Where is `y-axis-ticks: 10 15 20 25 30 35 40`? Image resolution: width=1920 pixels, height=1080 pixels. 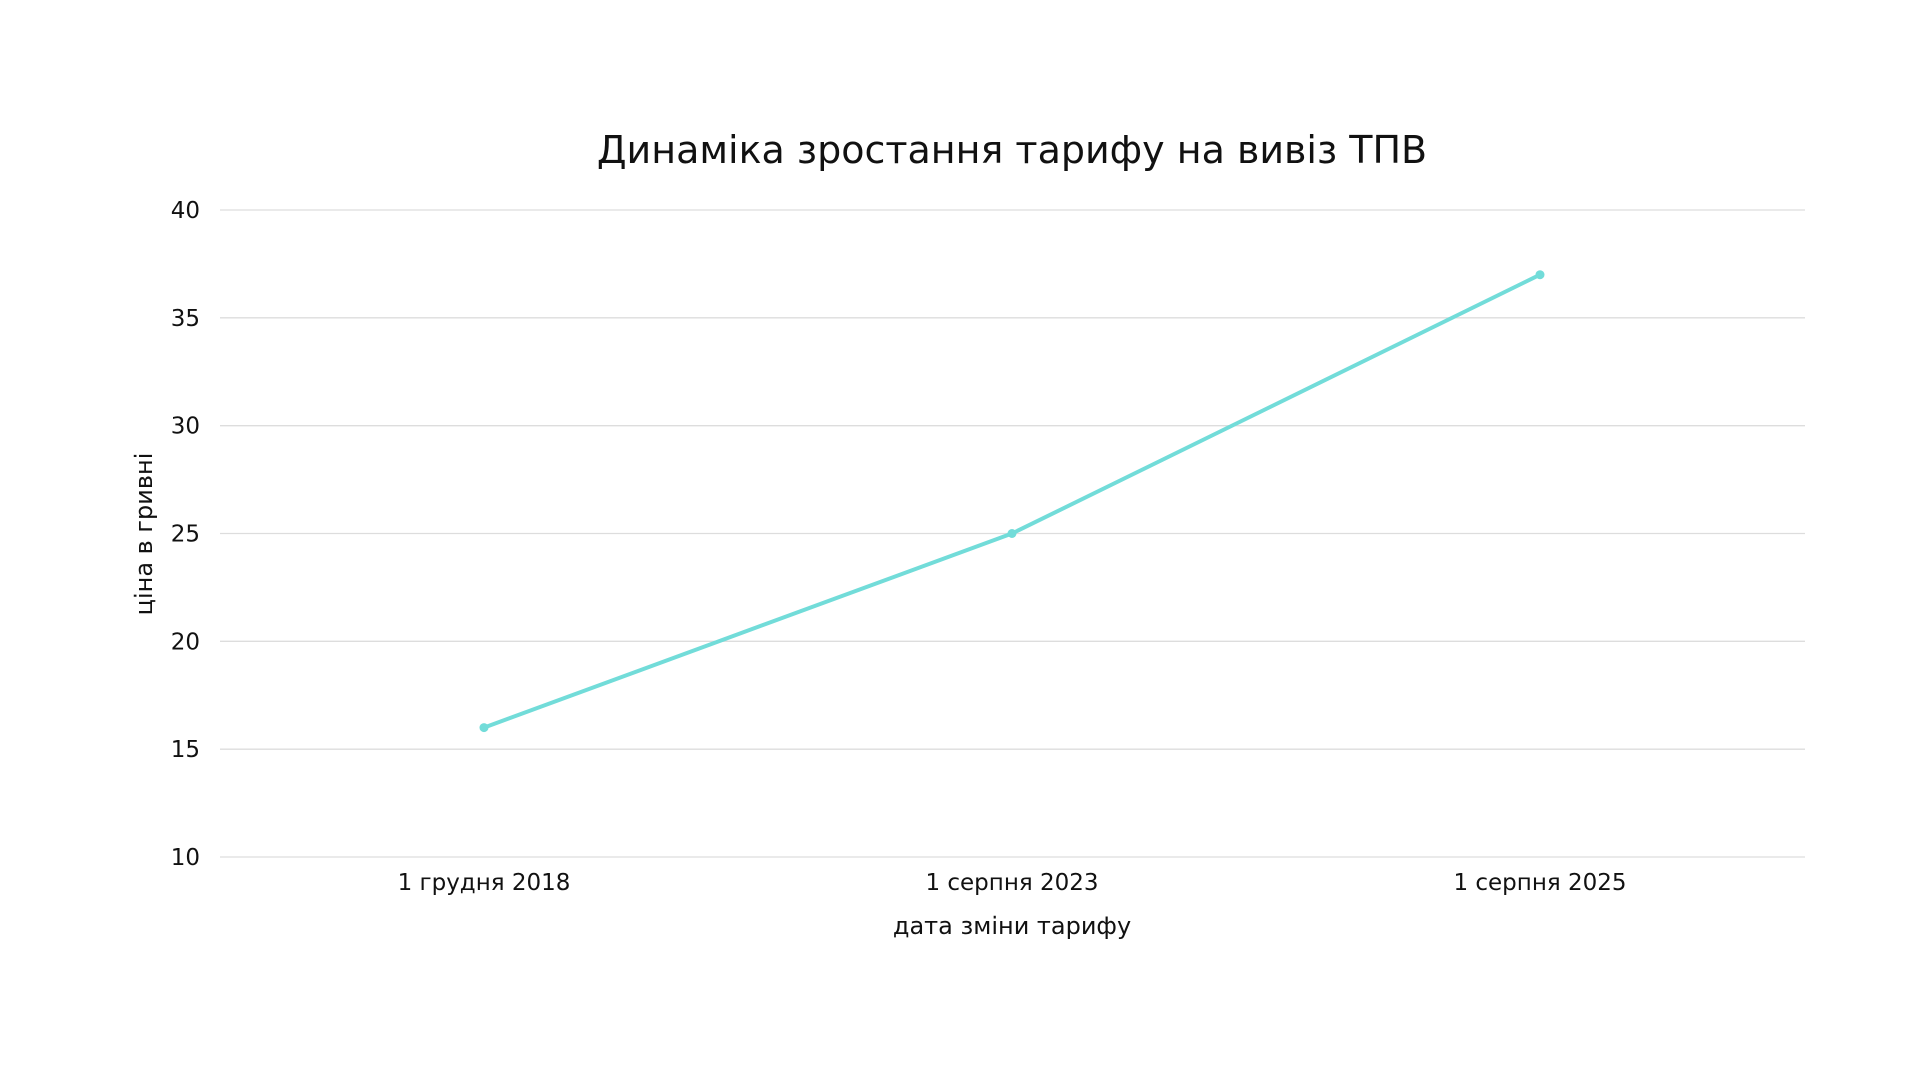
y-axis-ticks: 10 15 20 25 30 35 40 is located at coordinates (185, 534).